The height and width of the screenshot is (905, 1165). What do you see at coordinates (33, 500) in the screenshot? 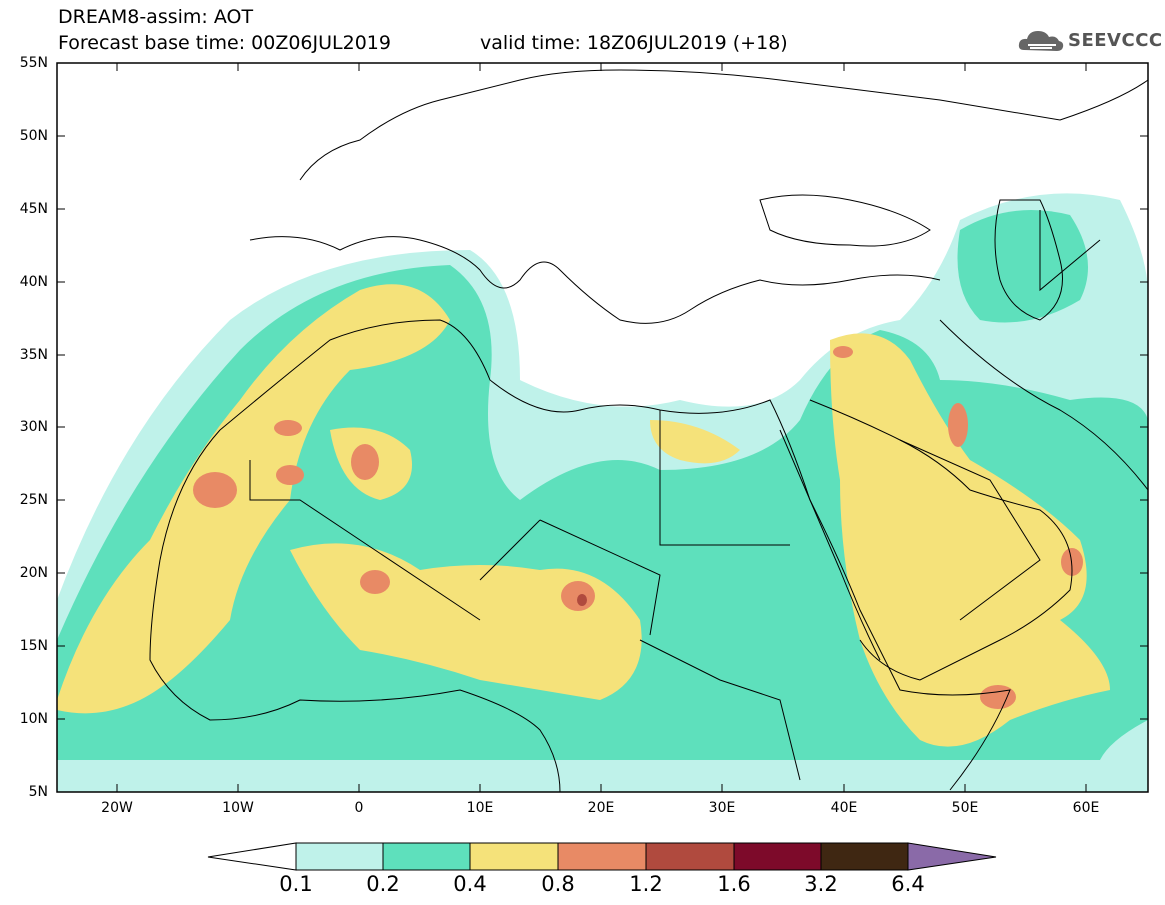
I see `lat-label-25n: 25N` at bounding box center [33, 500].